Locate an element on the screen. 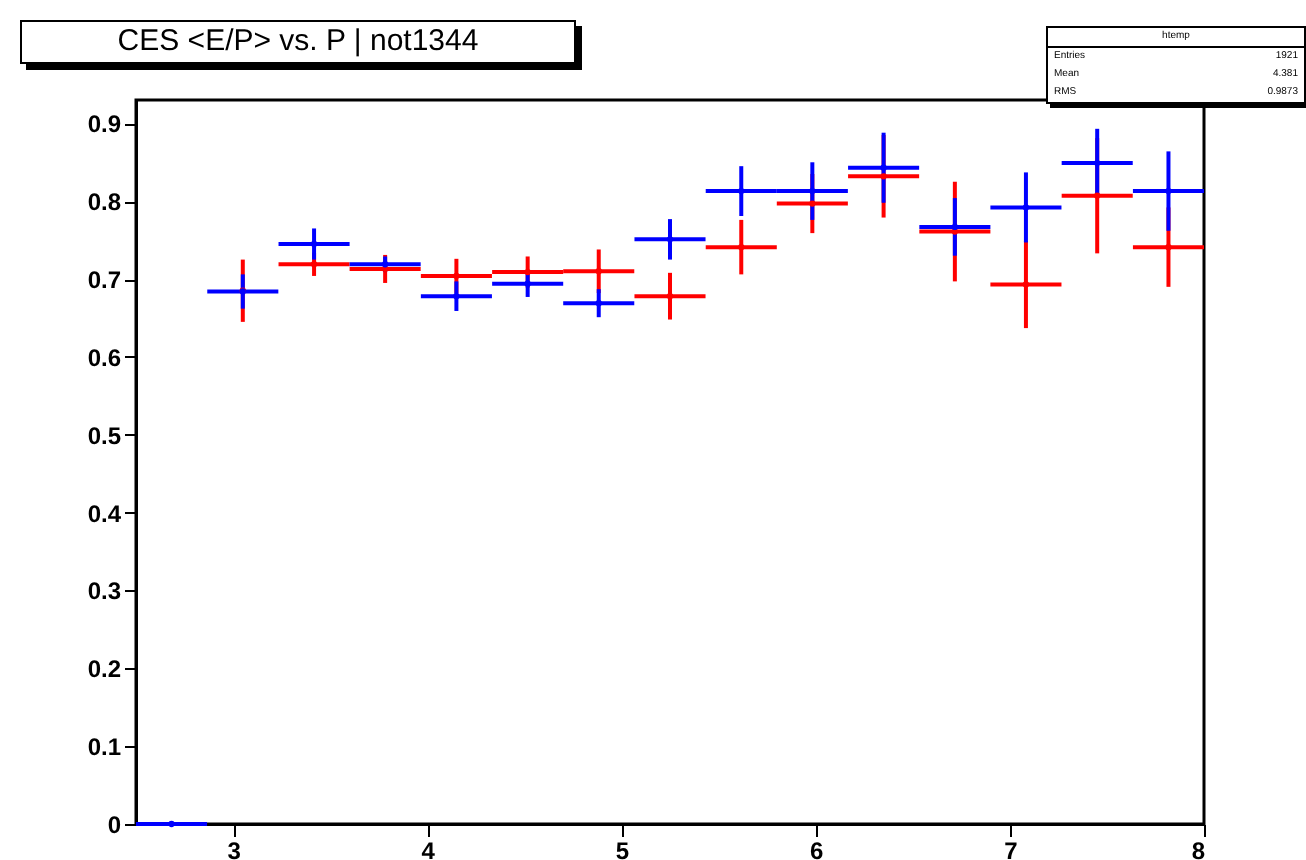 Image resolution: width=1306 pixels, height=860 pixels. y-tick-label: 0.3 is located at coordinates (104, 591).